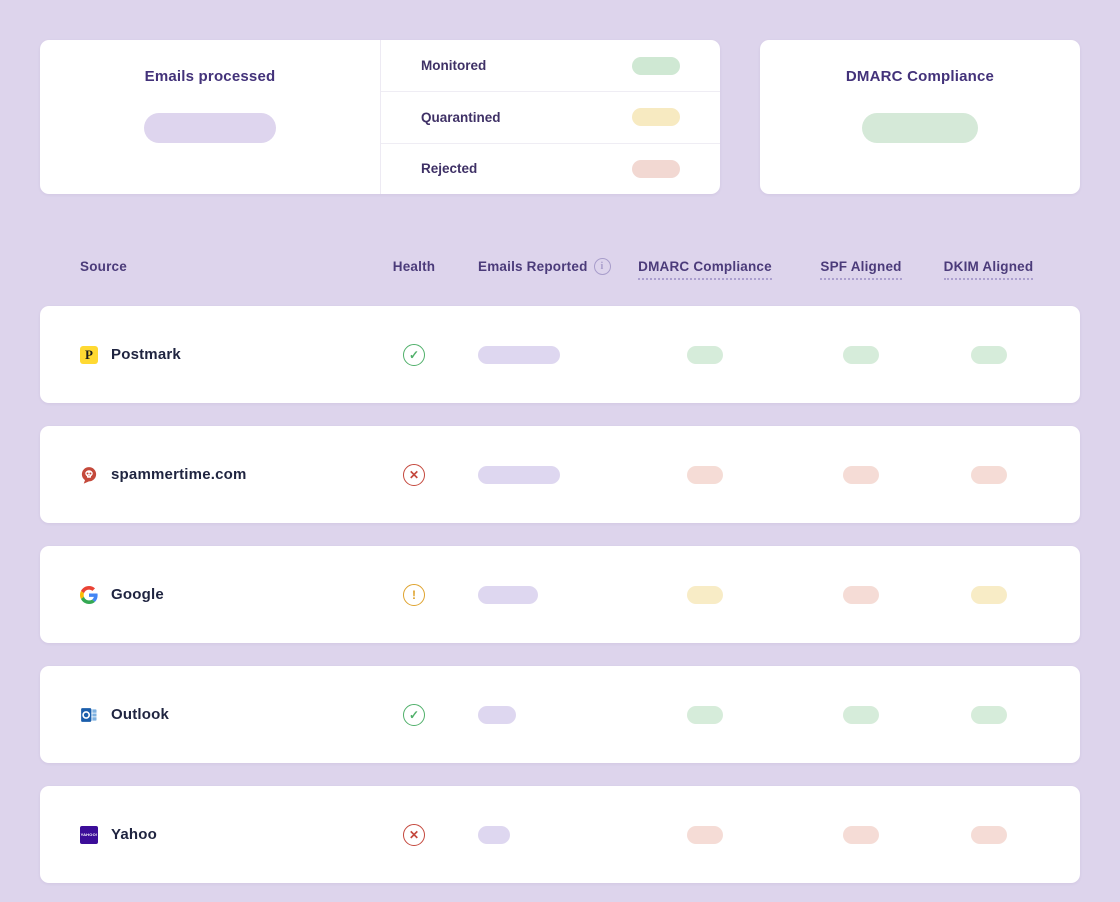  What do you see at coordinates (89, 354) in the screenshot?
I see `postmark-logo-icon: P` at bounding box center [89, 354].